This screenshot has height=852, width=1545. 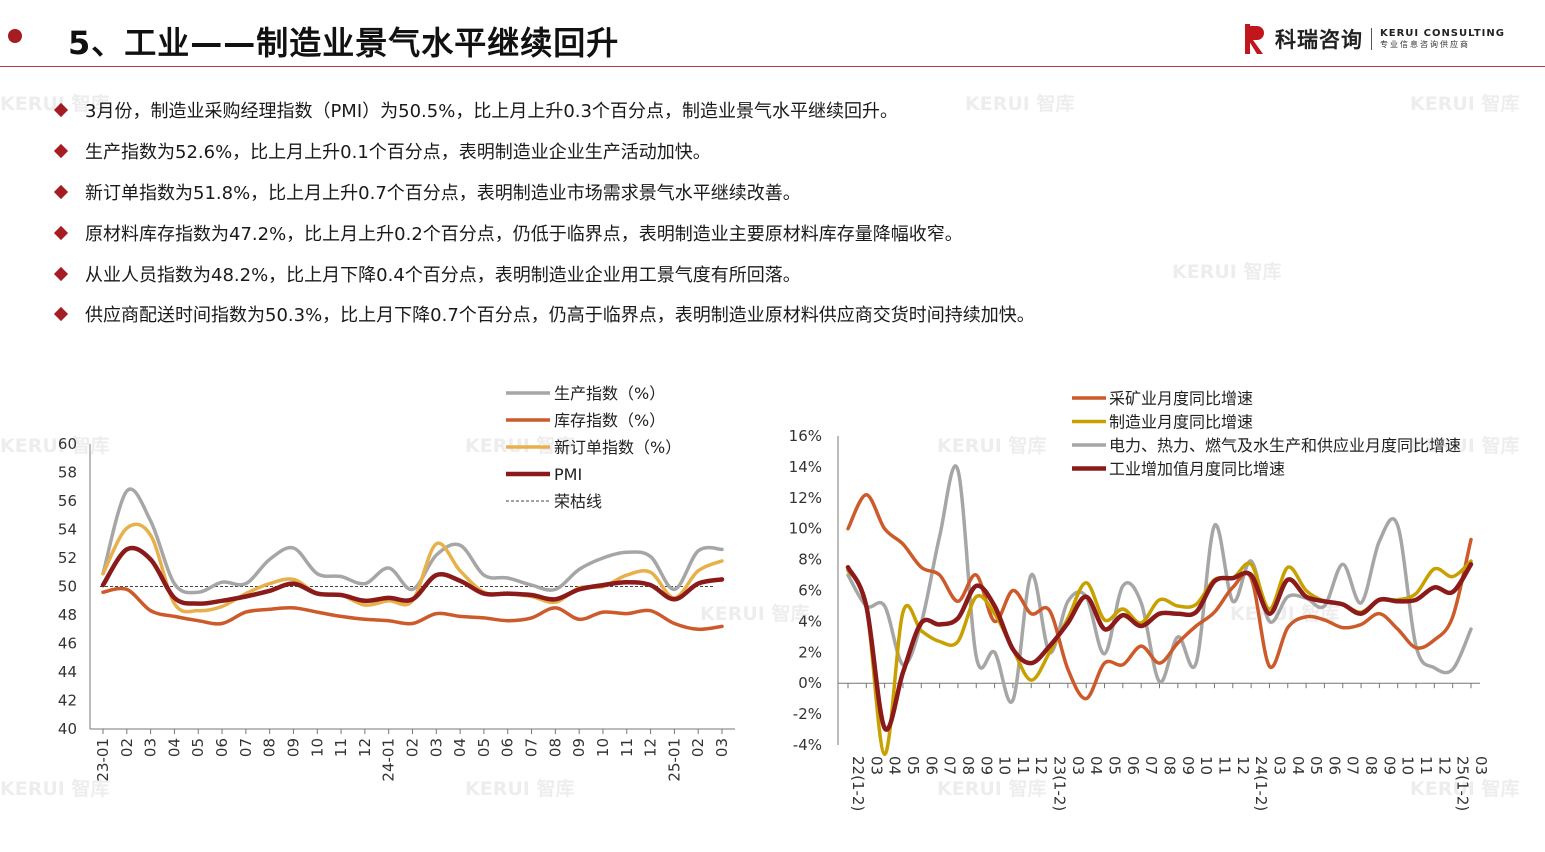 What do you see at coordinates (807, 714) in the screenshot?
I see `y-tick-label: -2%` at bounding box center [807, 714].